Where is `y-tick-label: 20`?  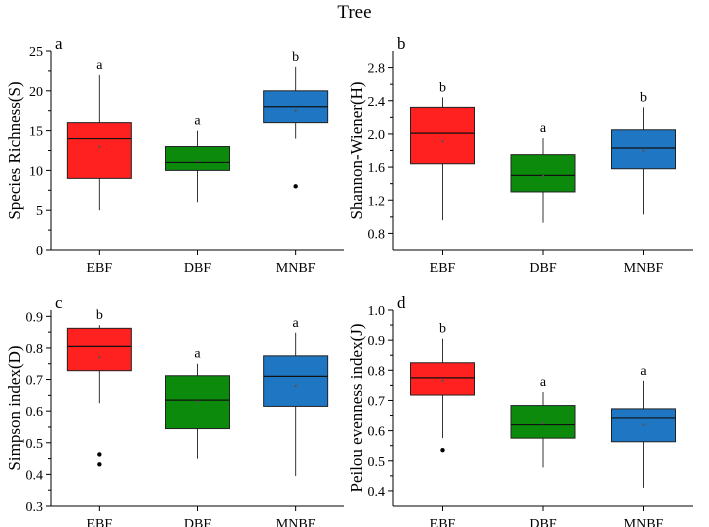
y-tick-label: 20 is located at coordinates (36, 92).